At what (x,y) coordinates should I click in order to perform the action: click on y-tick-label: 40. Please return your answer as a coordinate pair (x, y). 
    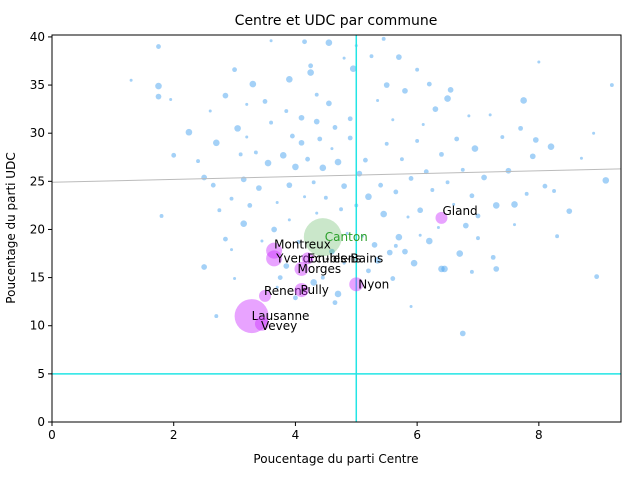
    Looking at the image, I should click on (37, 37).